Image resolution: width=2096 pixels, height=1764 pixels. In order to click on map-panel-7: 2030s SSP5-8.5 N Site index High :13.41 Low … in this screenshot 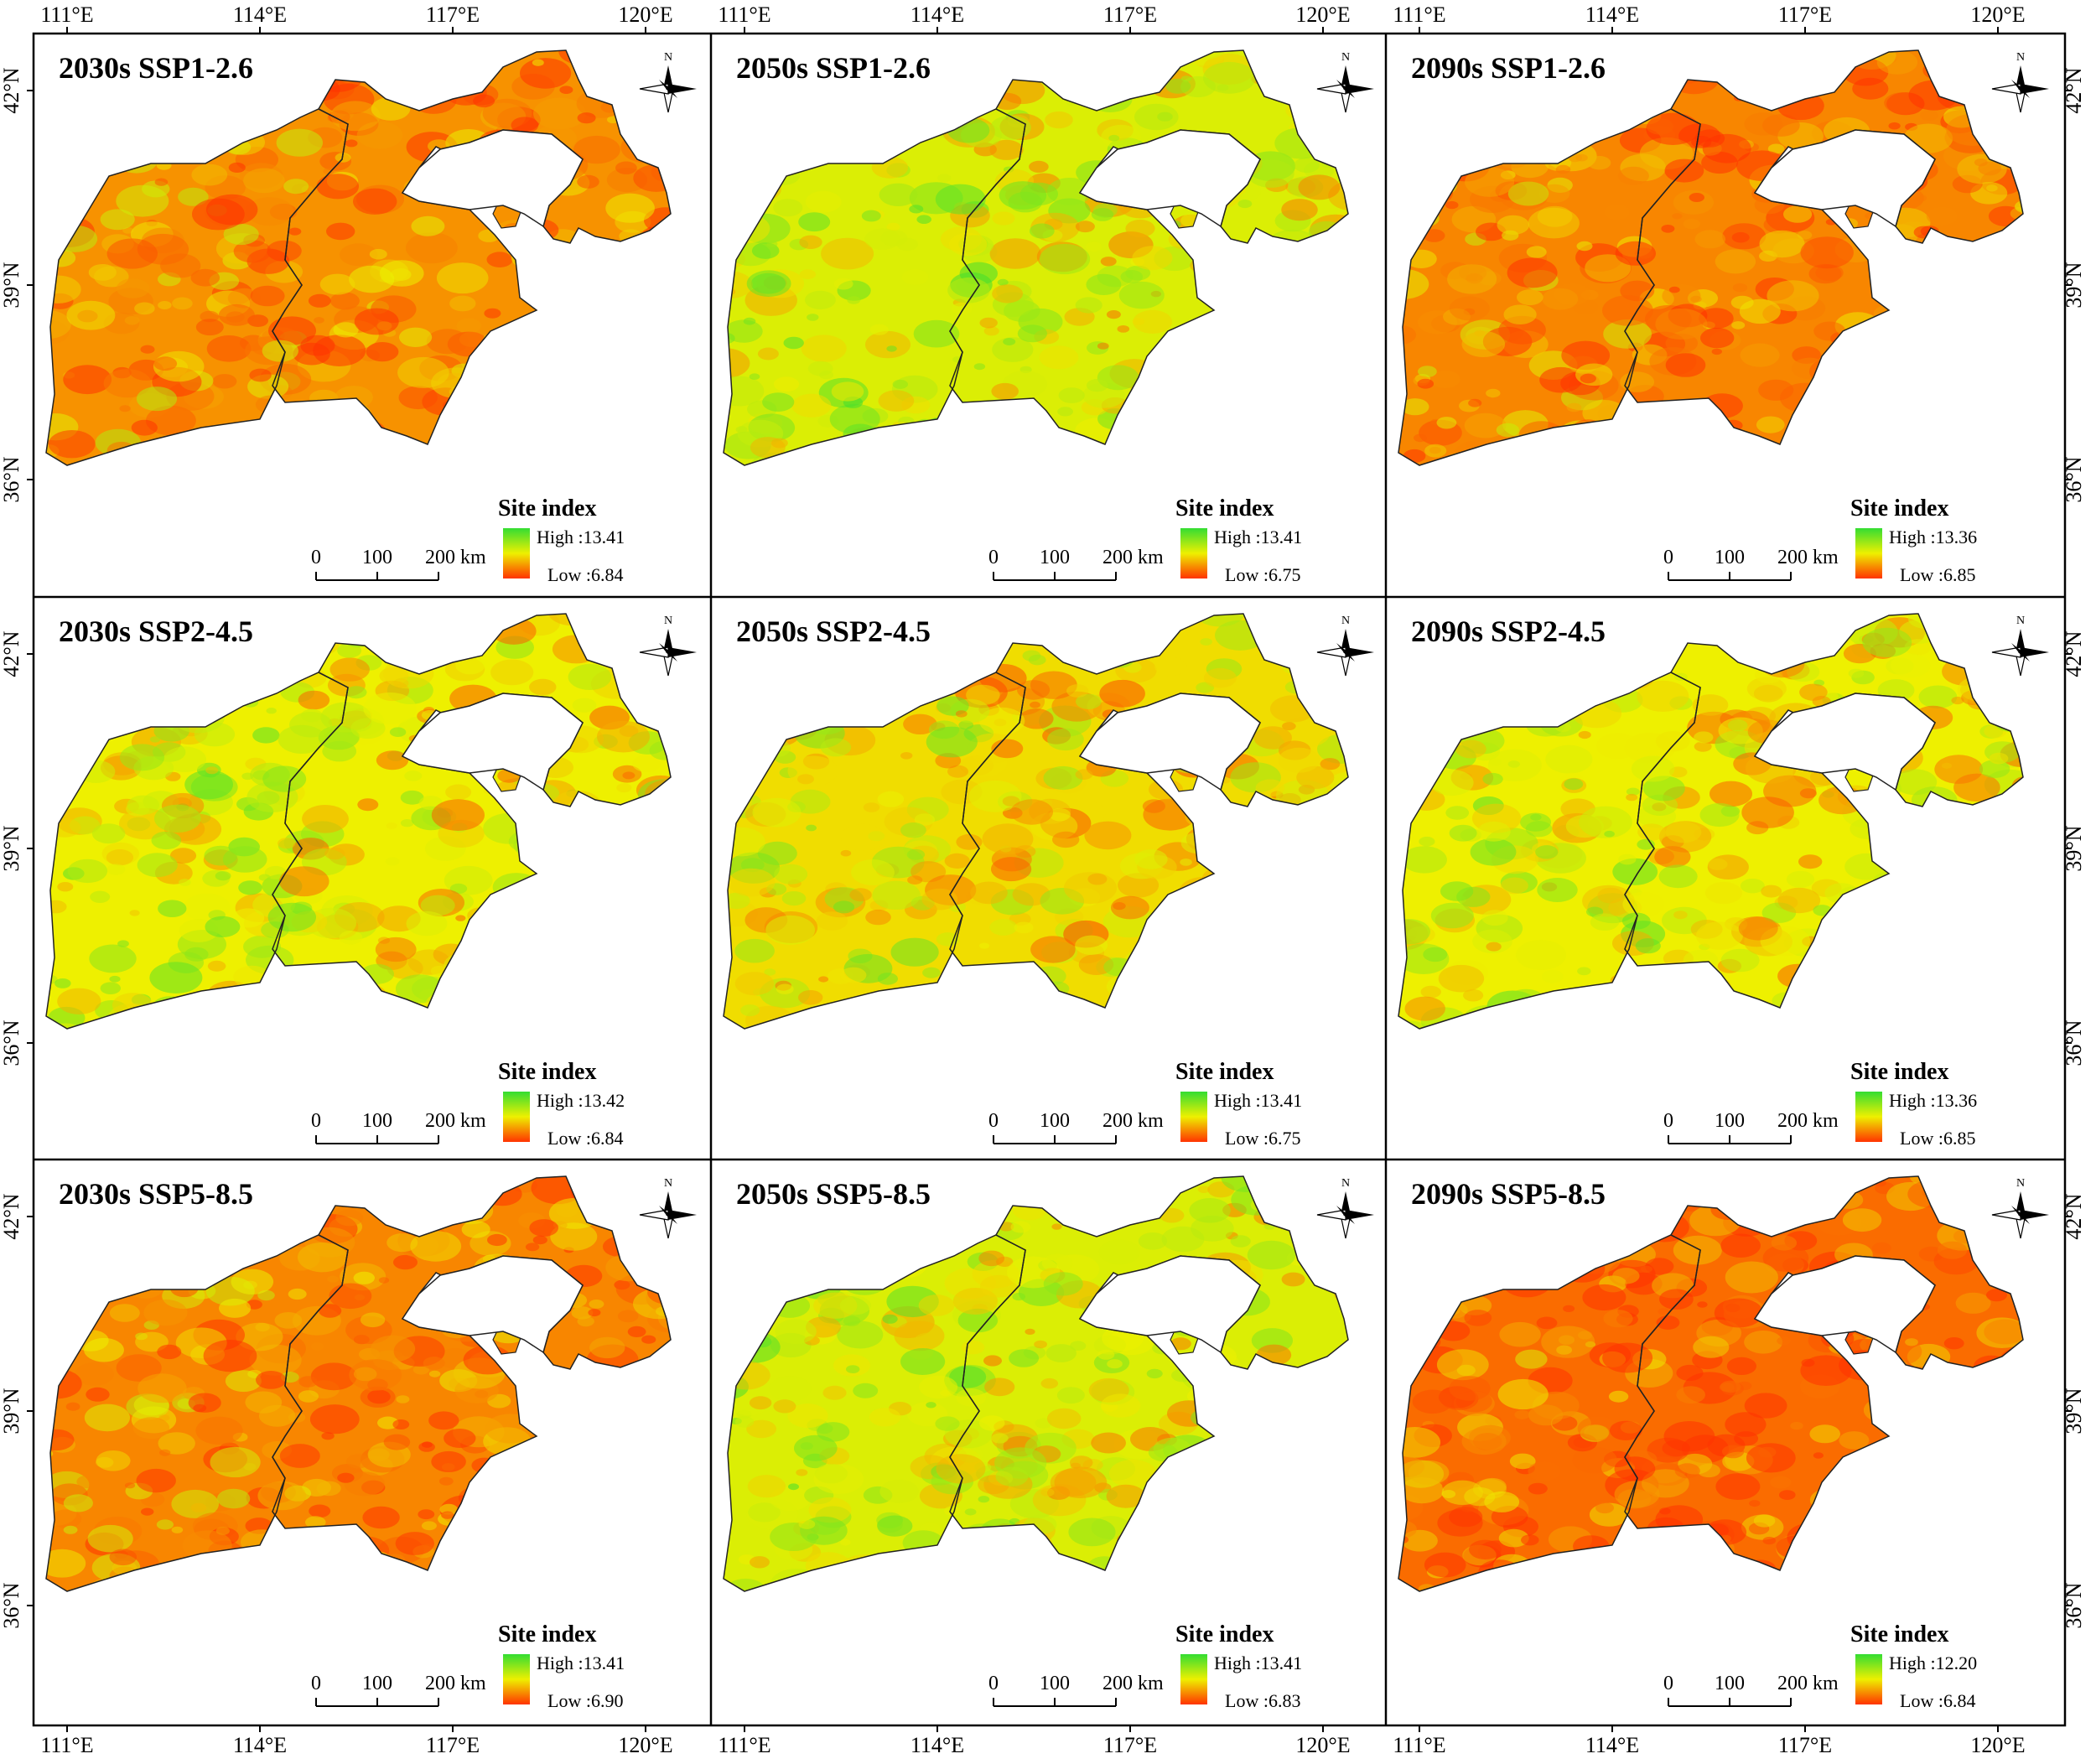, I will do `click(371, 1443)`.